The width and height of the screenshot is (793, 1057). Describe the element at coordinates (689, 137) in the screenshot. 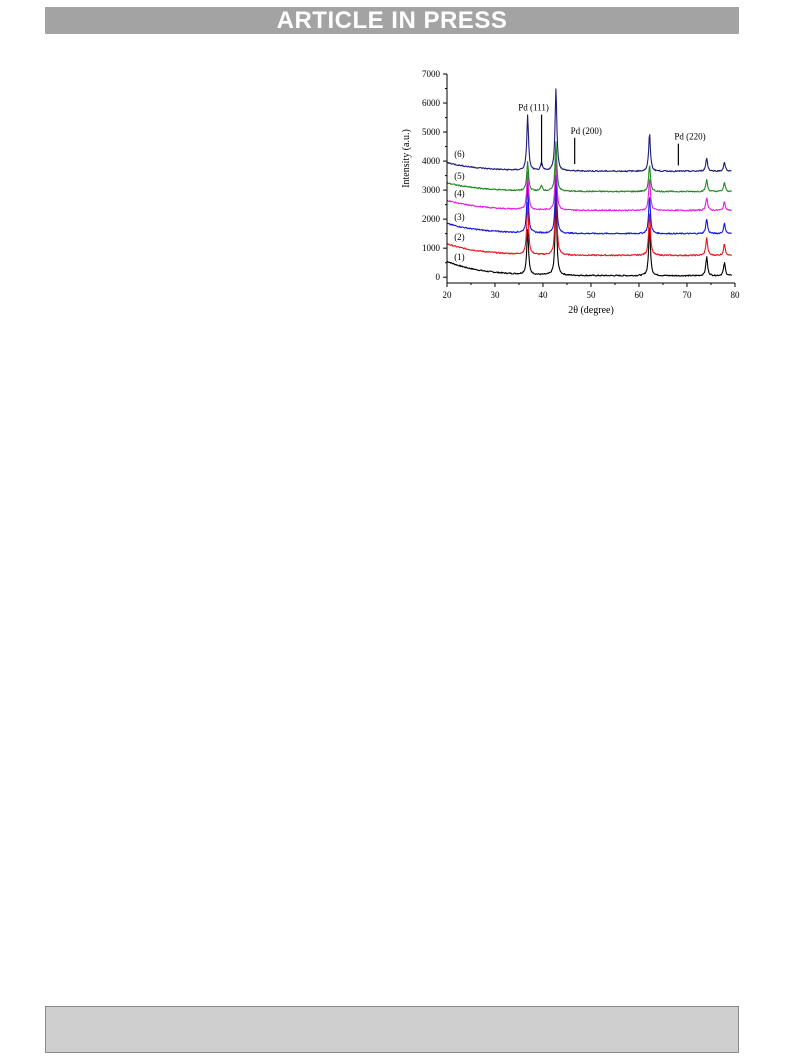

I see `annotation-label-3: Pd (220)` at that location.